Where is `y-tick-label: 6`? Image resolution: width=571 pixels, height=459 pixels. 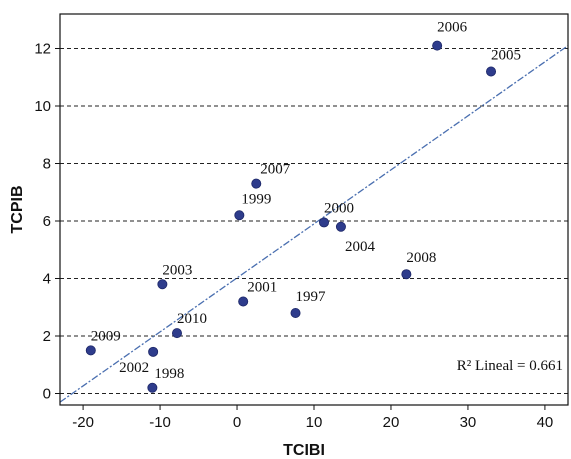 y-tick-label: 6 is located at coordinates (47, 221).